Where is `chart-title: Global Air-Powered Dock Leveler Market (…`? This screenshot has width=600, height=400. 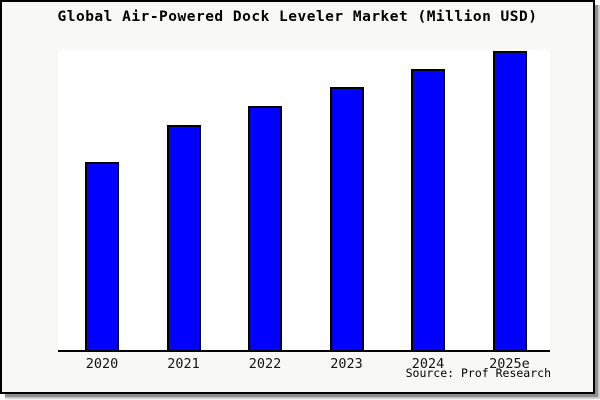
chart-title: Global Air-Powered Dock Leveler Market (… is located at coordinates (297, 17).